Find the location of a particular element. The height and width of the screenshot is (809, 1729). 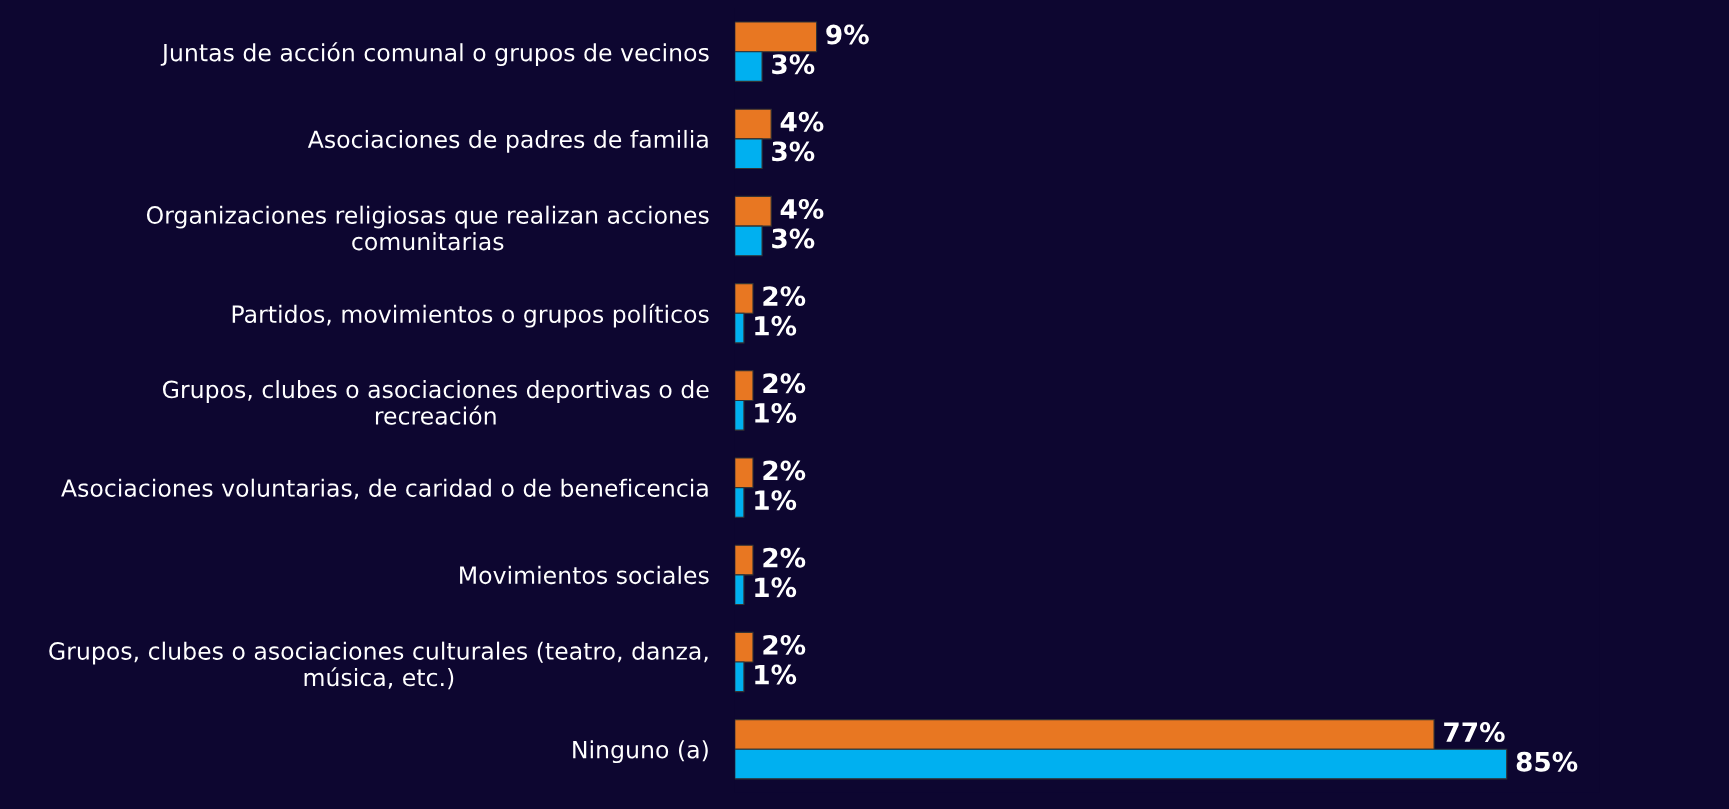

data-label: 9% is located at coordinates (847, 34).